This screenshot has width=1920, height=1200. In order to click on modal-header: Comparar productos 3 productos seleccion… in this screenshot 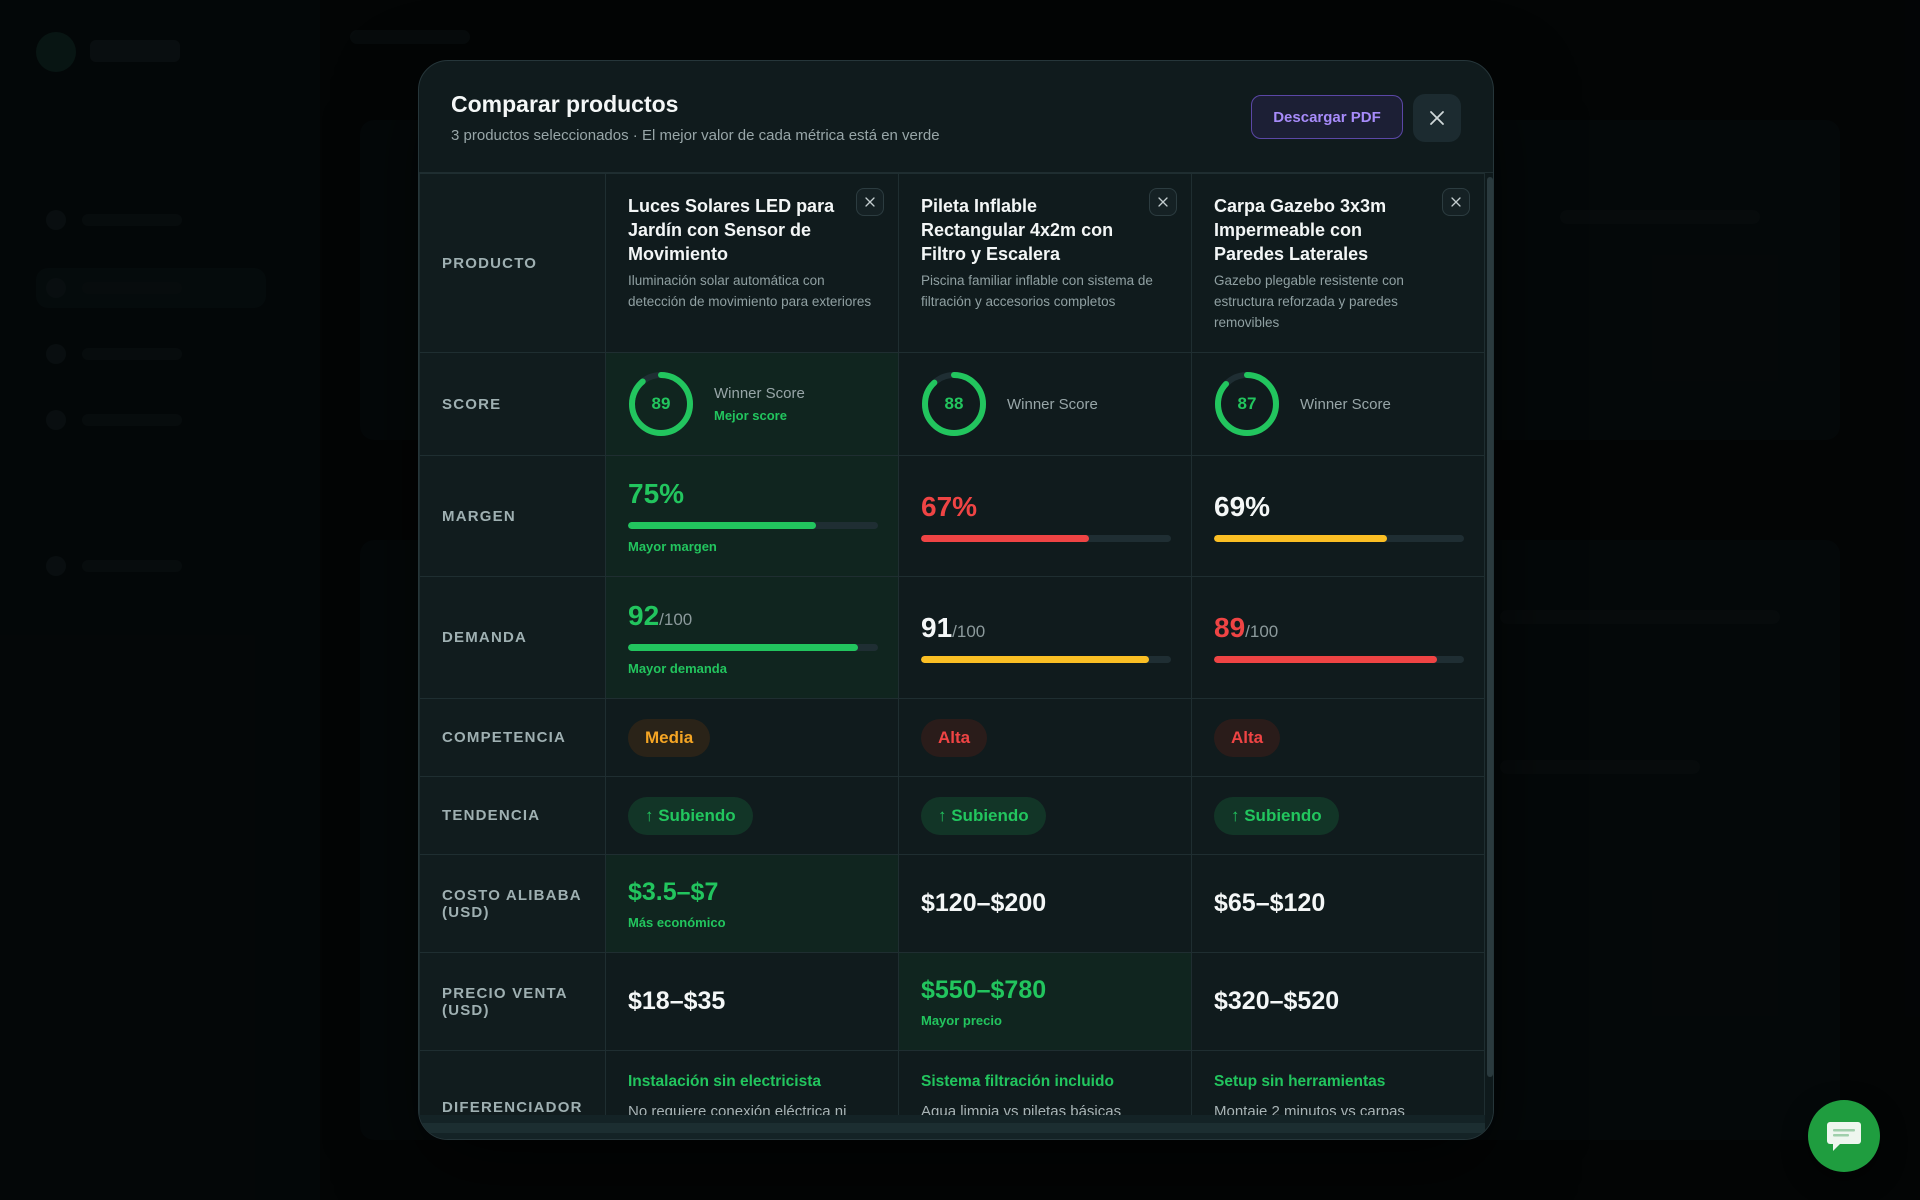, I will do `click(956, 117)`.